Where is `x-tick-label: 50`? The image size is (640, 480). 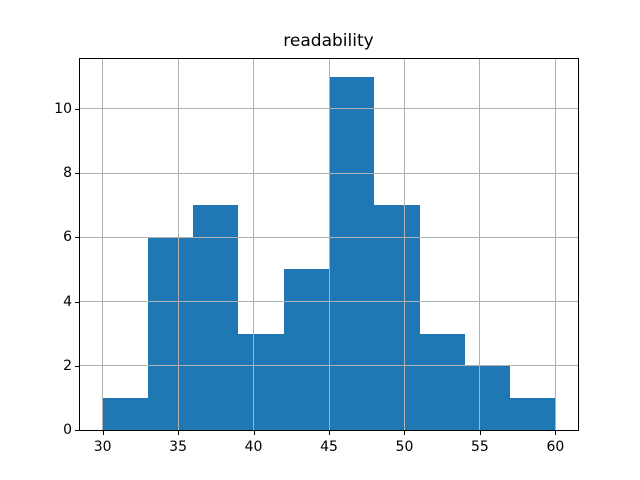
x-tick-label: 50 is located at coordinates (404, 447).